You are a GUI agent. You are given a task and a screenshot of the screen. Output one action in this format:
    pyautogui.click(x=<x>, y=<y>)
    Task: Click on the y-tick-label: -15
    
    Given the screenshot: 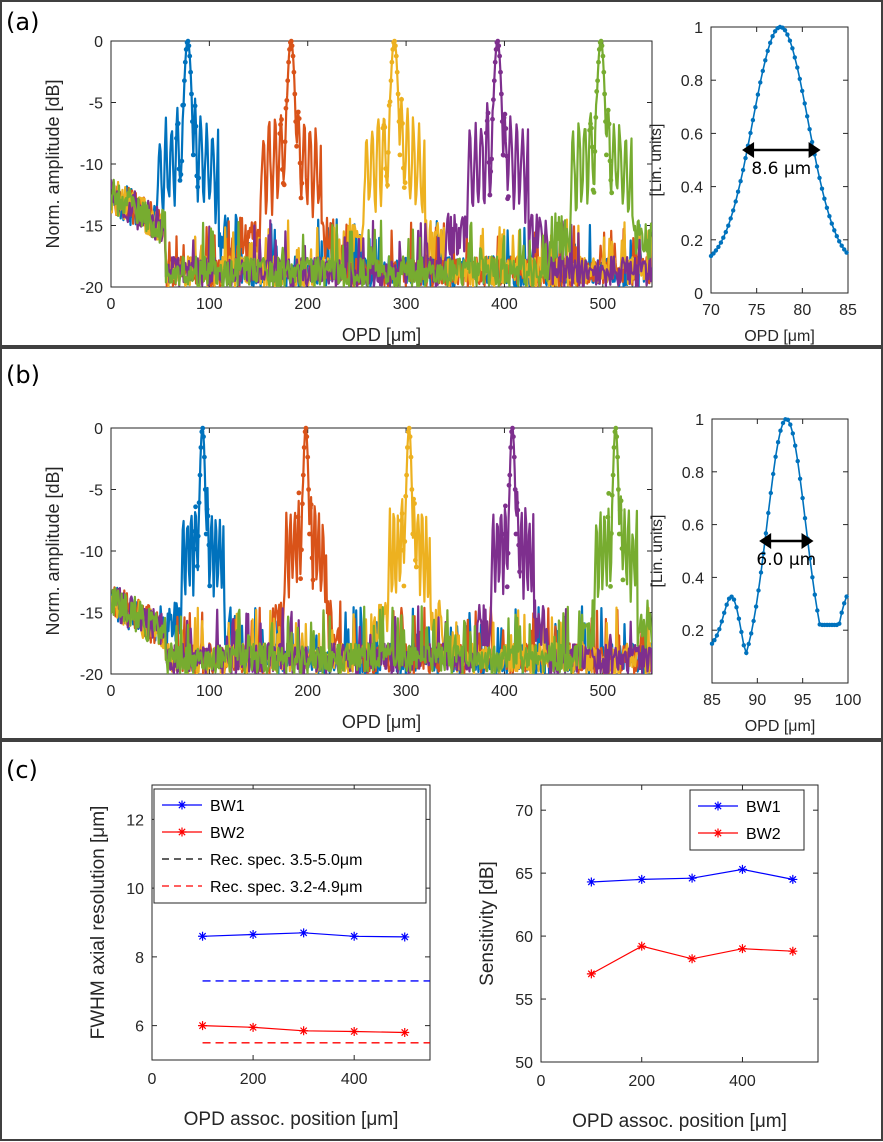 What is the action you would take?
    pyautogui.click(x=91, y=227)
    